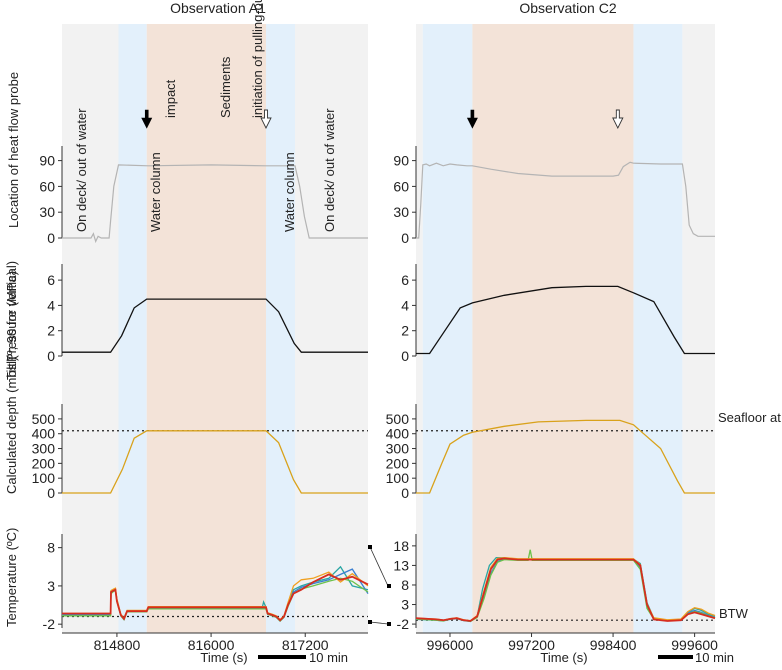 The width and height of the screenshot is (782, 670). What do you see at coordinates (398, 434) in the screenshot?
I see `y-tick-label-depth-c2: 400` at bounding box center [398, 434].